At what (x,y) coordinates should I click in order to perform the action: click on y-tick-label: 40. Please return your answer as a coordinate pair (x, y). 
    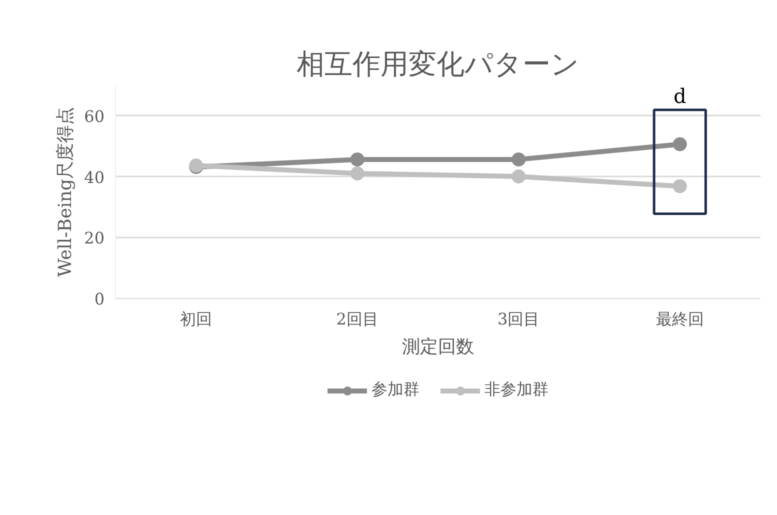
    Looking at the image, I should click on (94, 177).